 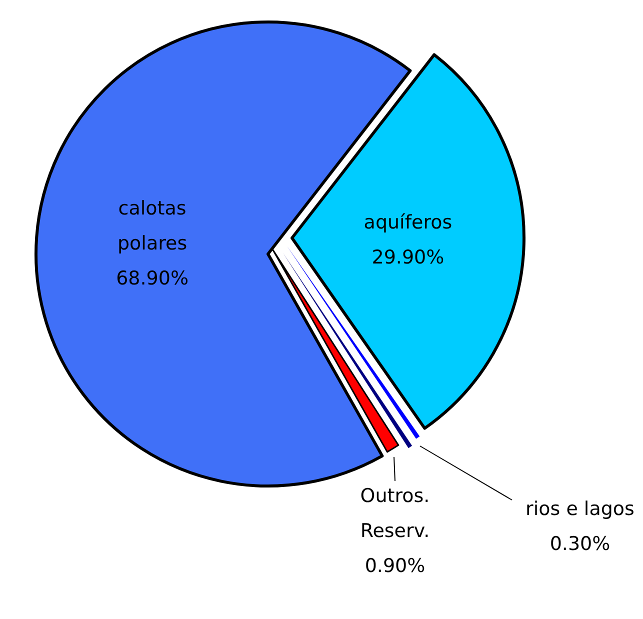 I want to click on slice-label: calotas polares, so click(x=153, y=226).